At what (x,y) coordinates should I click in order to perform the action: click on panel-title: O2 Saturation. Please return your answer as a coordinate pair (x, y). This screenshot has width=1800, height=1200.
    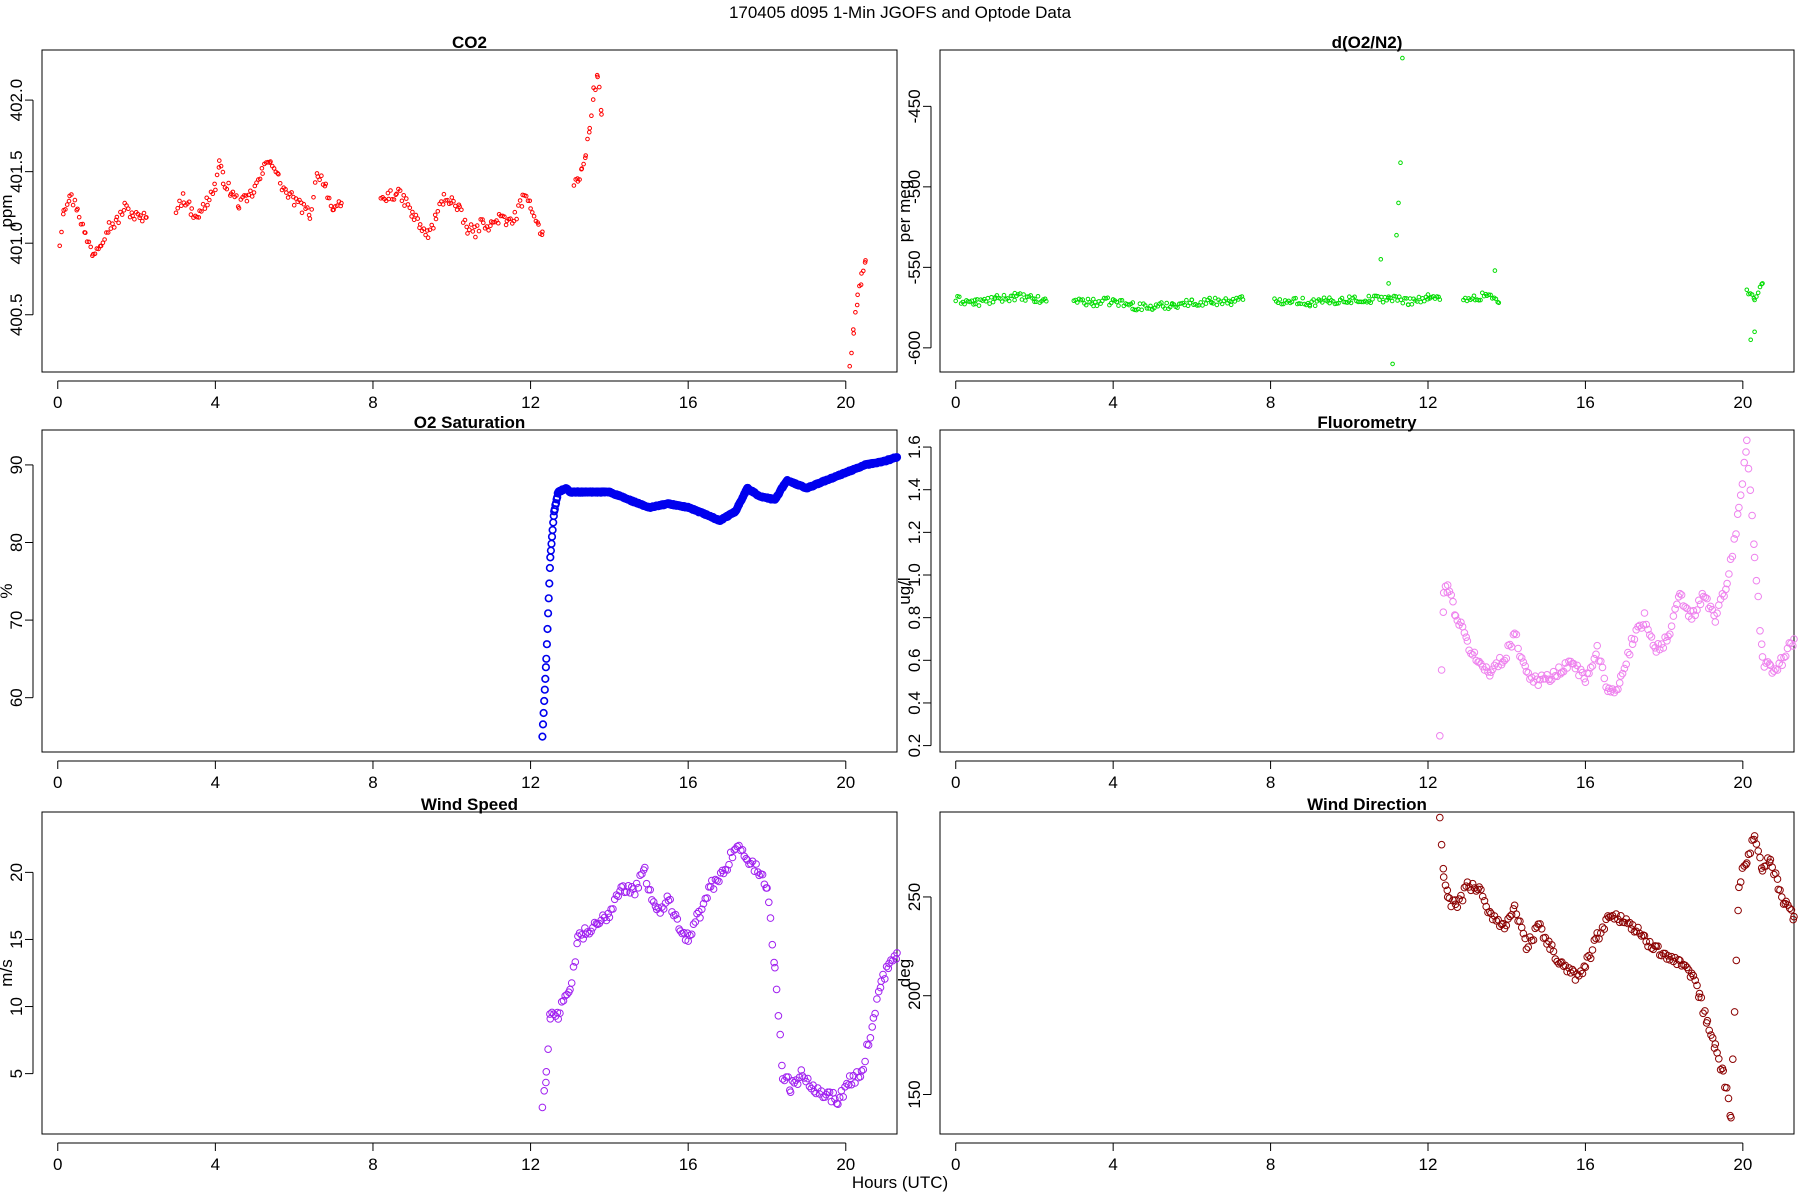
    Looking at the image, I should click on (469, 422).